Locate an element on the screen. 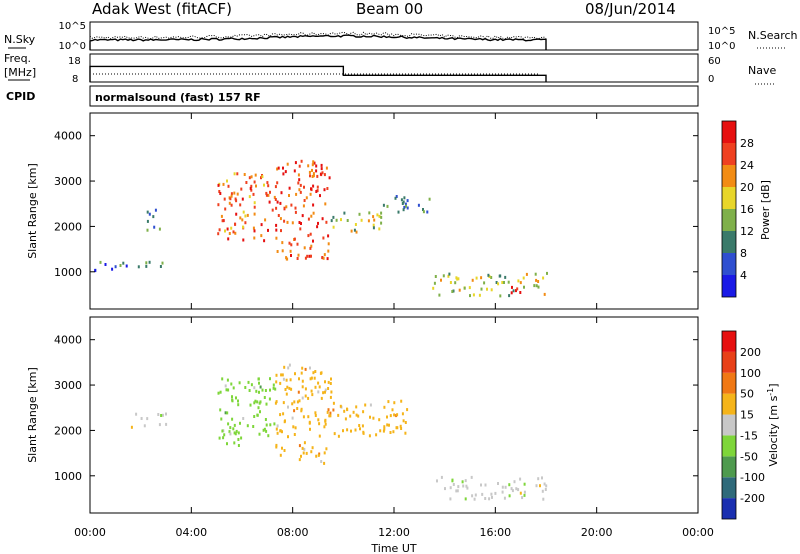 The width and height of the screenshot is (800, 554). x-tick-label: 00:00 is located at coordinates (90, 532).